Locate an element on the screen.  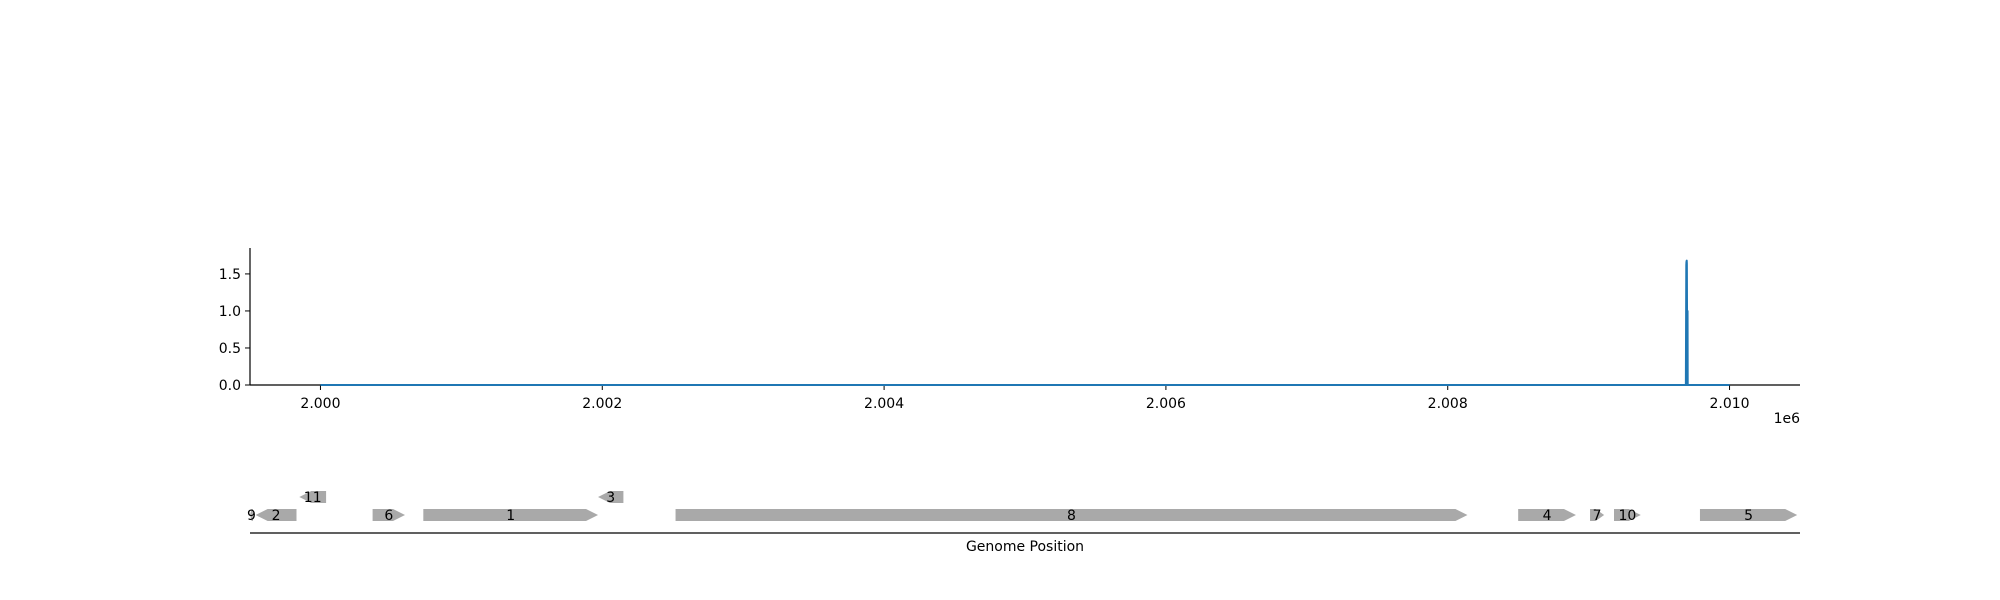
y-tick-label: 0.0 is located at coordinates (230, 386).